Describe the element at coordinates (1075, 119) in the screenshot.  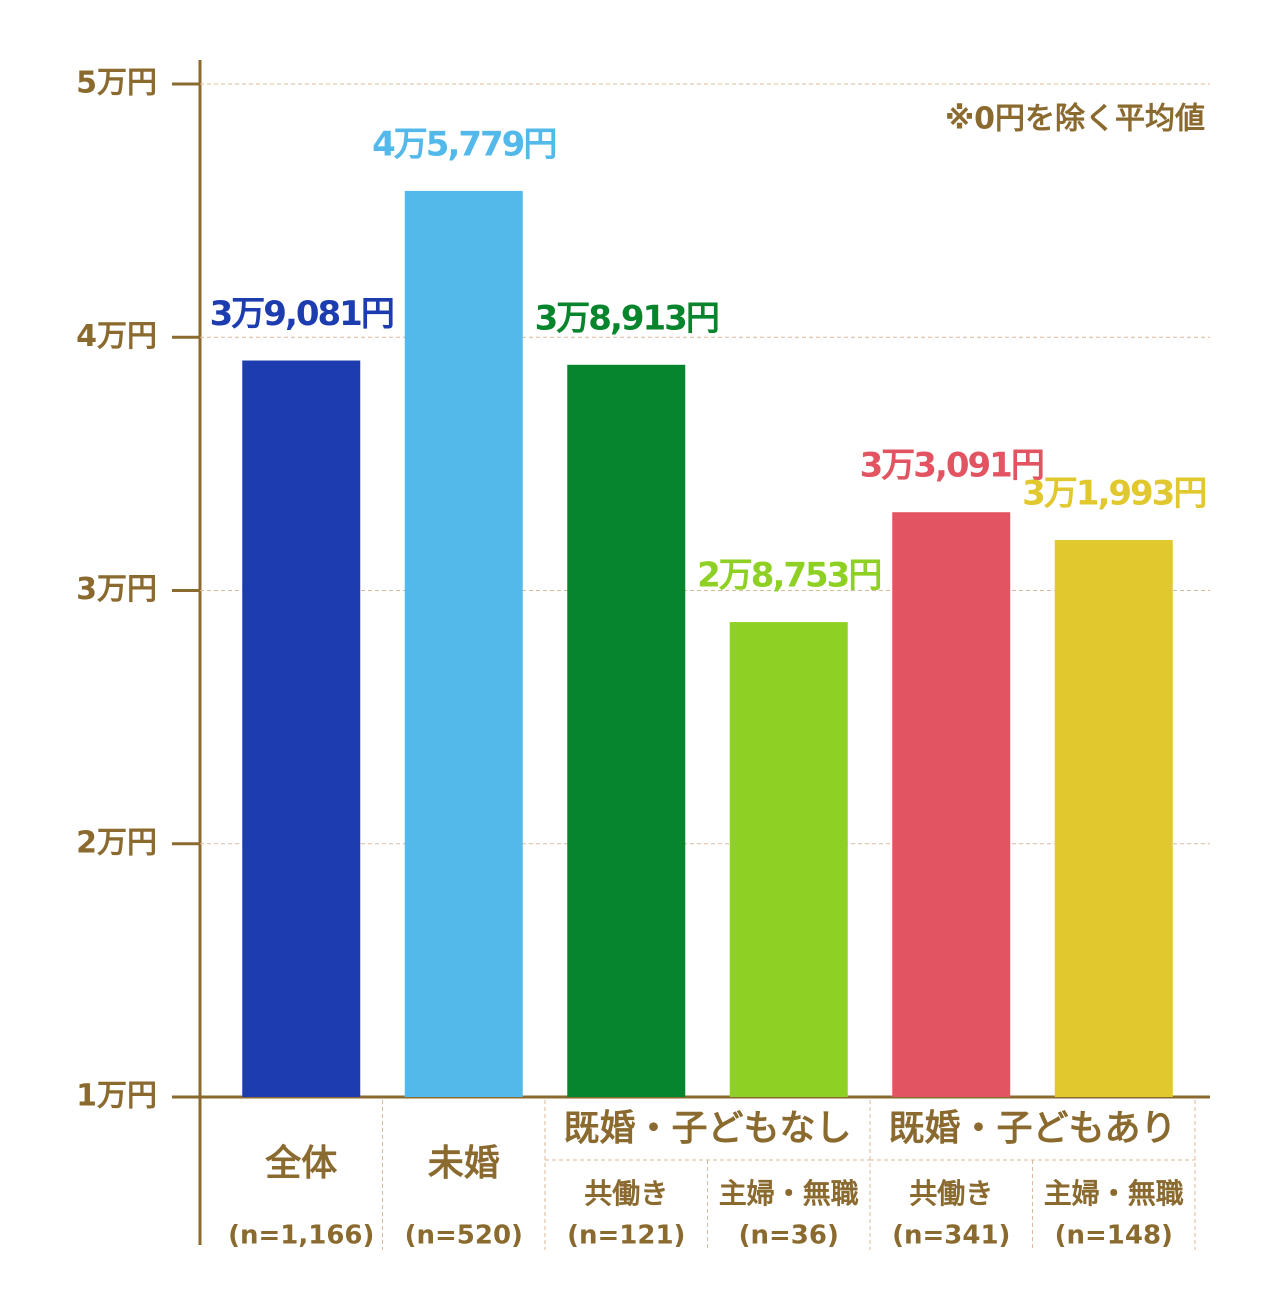
I see `annotation: ※0円を除く平均値` at that location.